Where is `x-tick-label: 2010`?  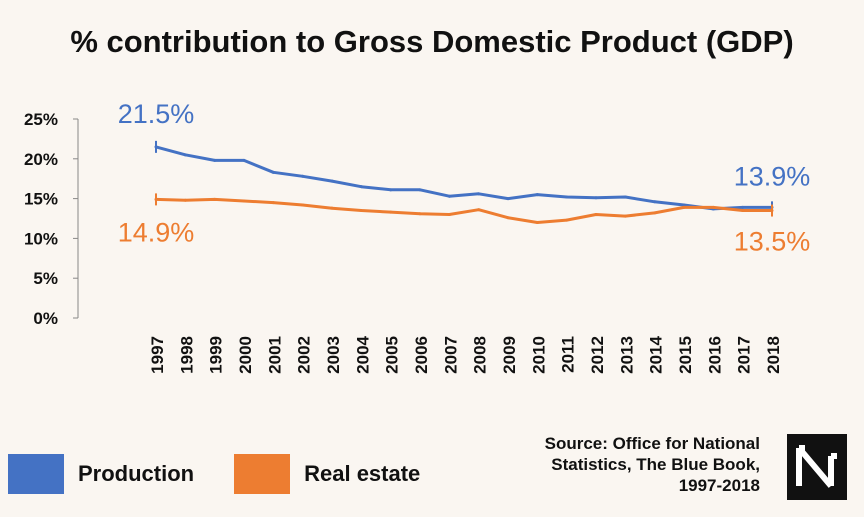 x-tick-label: 2010 is located at coordinates (538, 355).